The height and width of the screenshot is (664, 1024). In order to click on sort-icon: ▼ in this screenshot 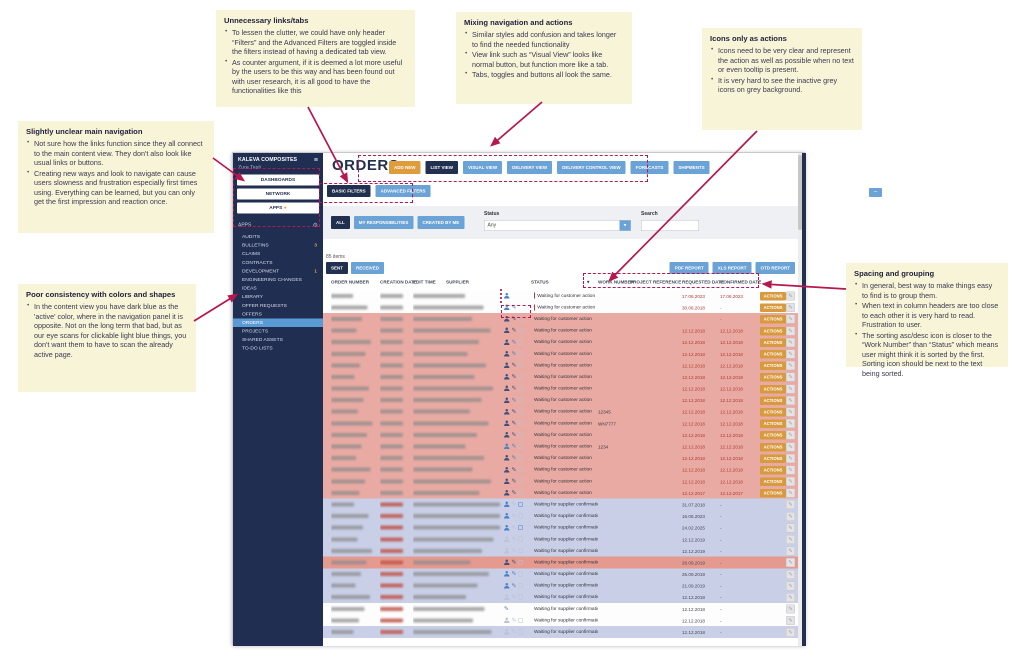, I will do `click(588, 282)`.